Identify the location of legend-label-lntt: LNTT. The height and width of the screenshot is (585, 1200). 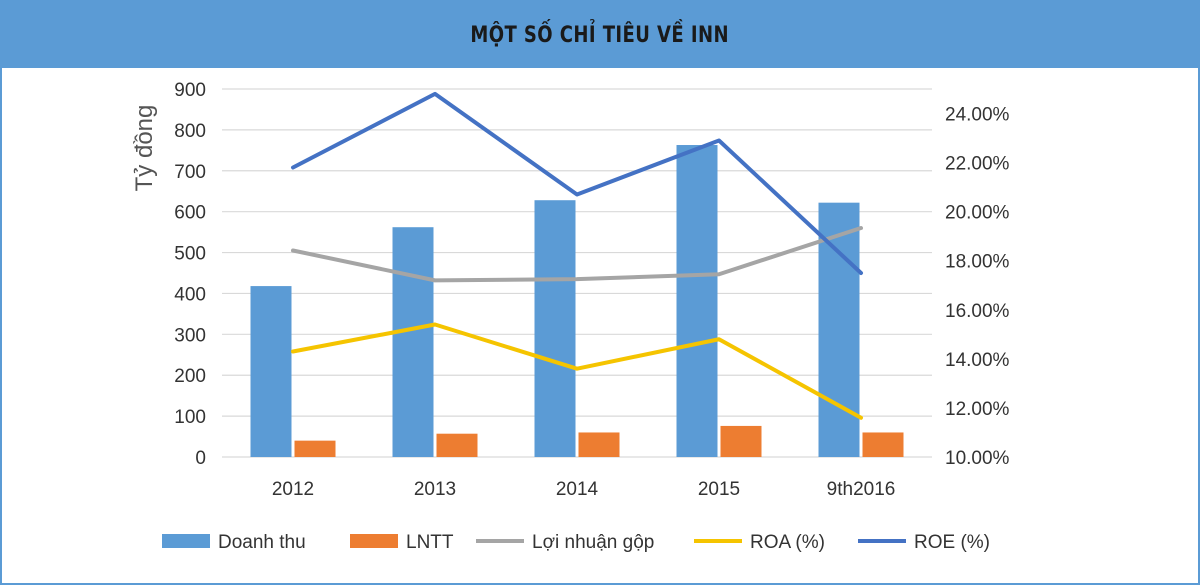
(430, 542).